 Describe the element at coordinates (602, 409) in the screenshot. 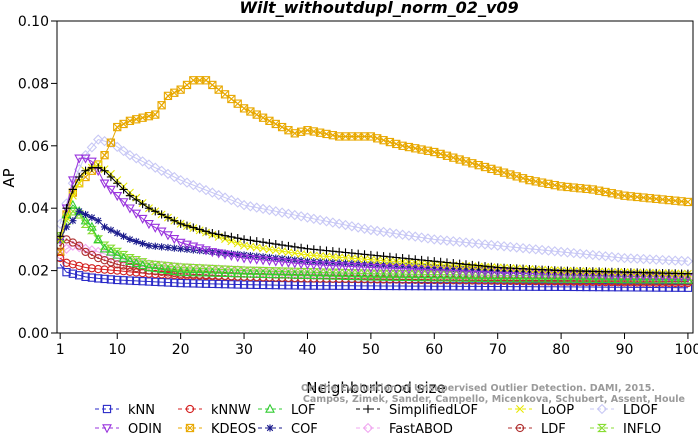

I see `legend-marker-ldof` at that location.